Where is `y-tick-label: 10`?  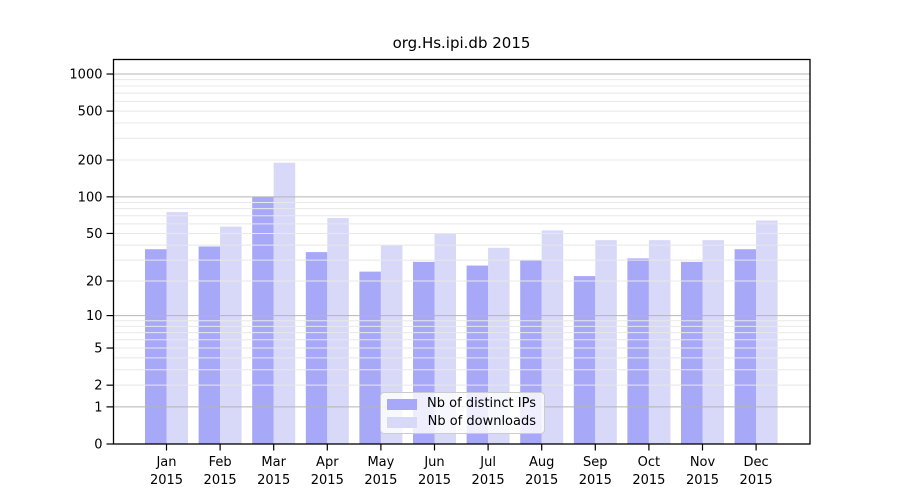 y-tick-label: 10 is located at coordinates (94, 316).